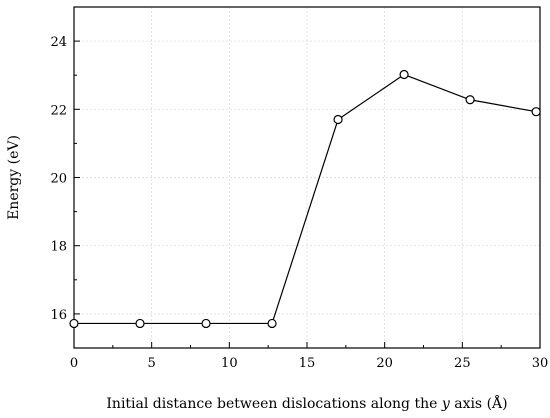  I want to click on x-tick-labels: 0 5 10 15 20 25 30, so click(309, 363).